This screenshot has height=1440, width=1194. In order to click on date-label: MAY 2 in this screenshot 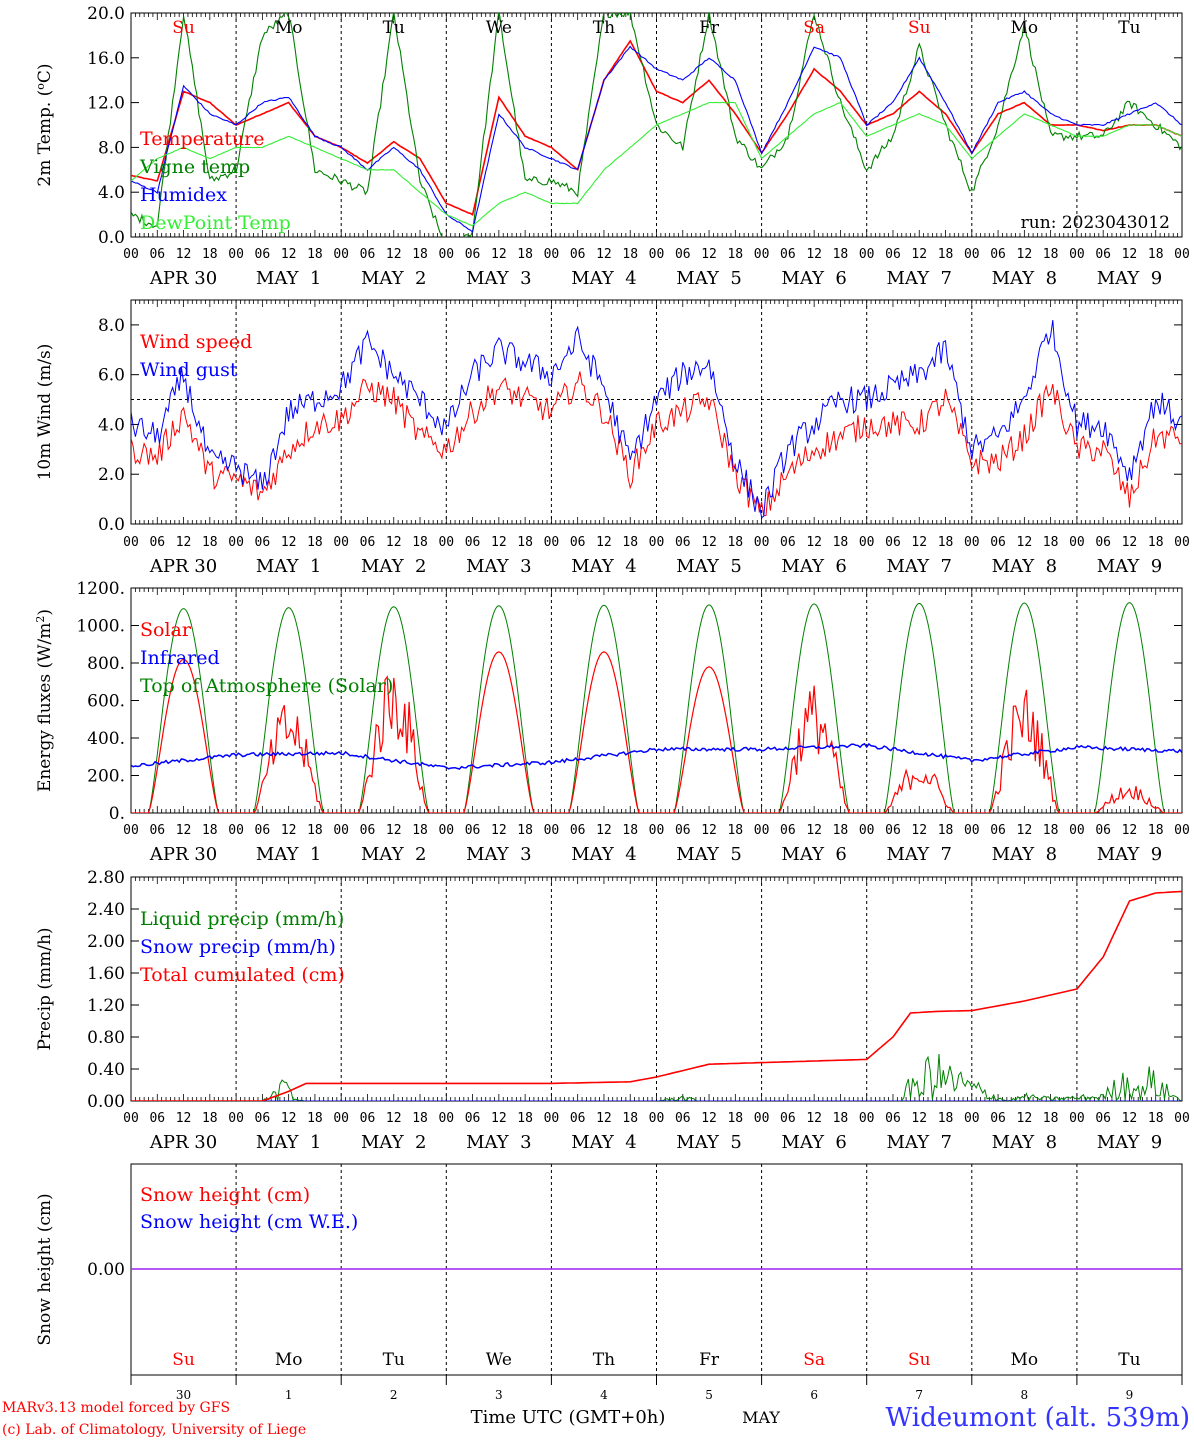, I will do `click(393, 566)`.